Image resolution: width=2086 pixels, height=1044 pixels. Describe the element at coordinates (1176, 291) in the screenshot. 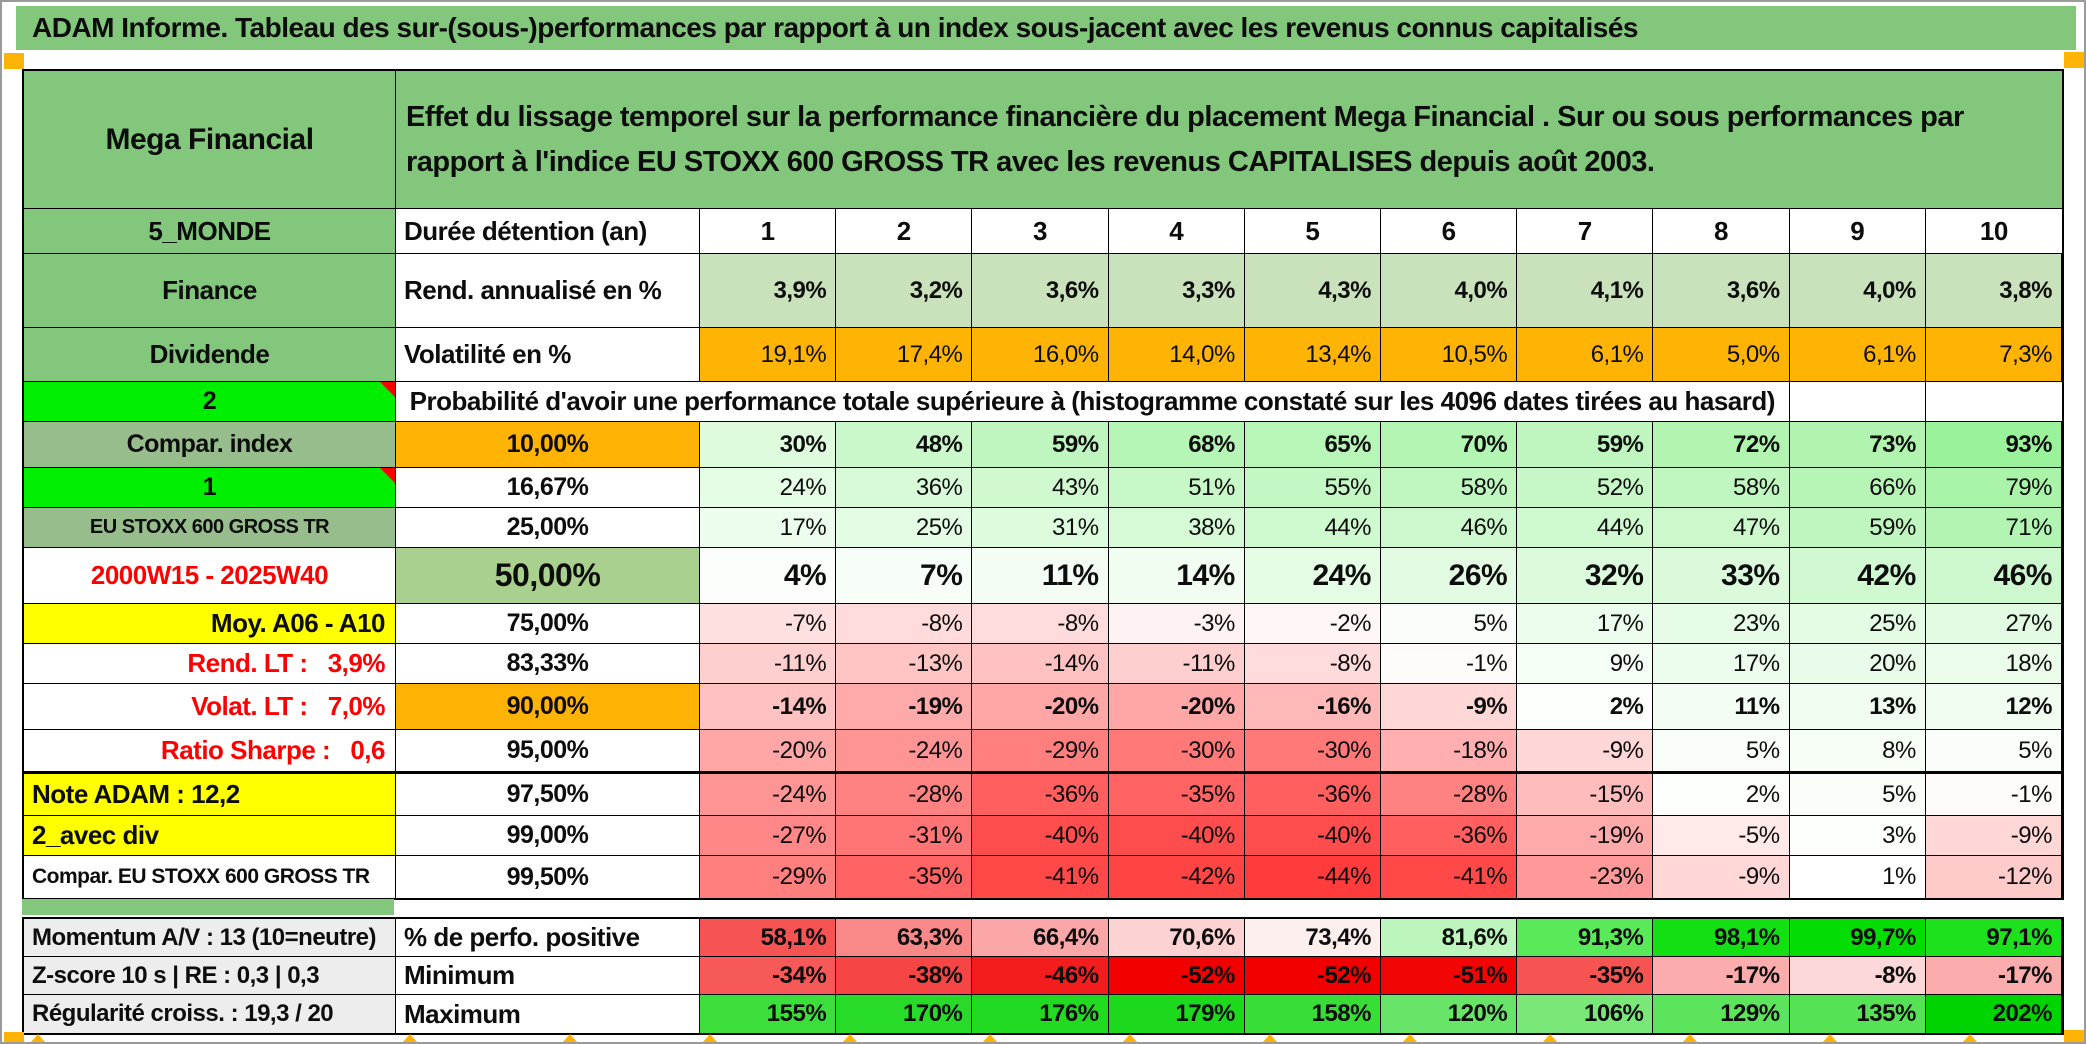

I see `value-cell: 3,3%` at that location.